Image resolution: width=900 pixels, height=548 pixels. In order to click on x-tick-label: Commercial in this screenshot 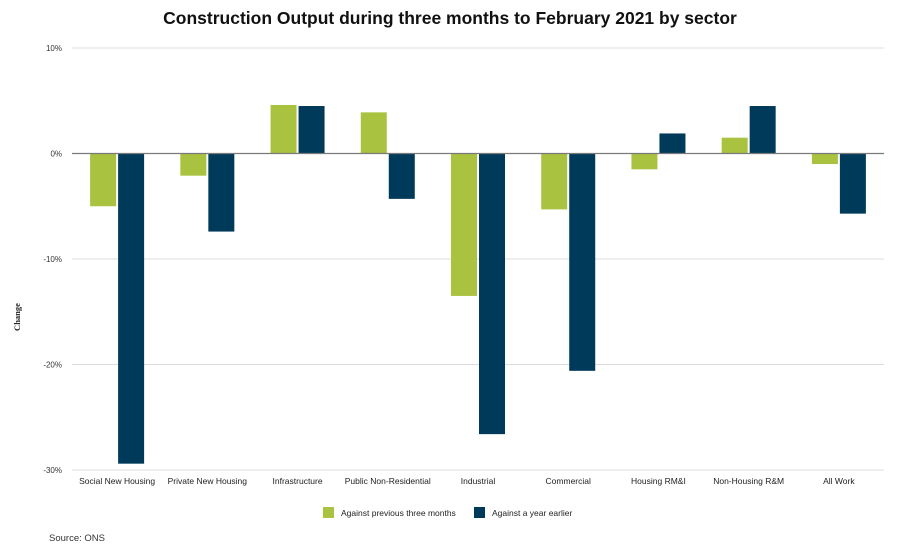, I will do `click(568, 481)`.